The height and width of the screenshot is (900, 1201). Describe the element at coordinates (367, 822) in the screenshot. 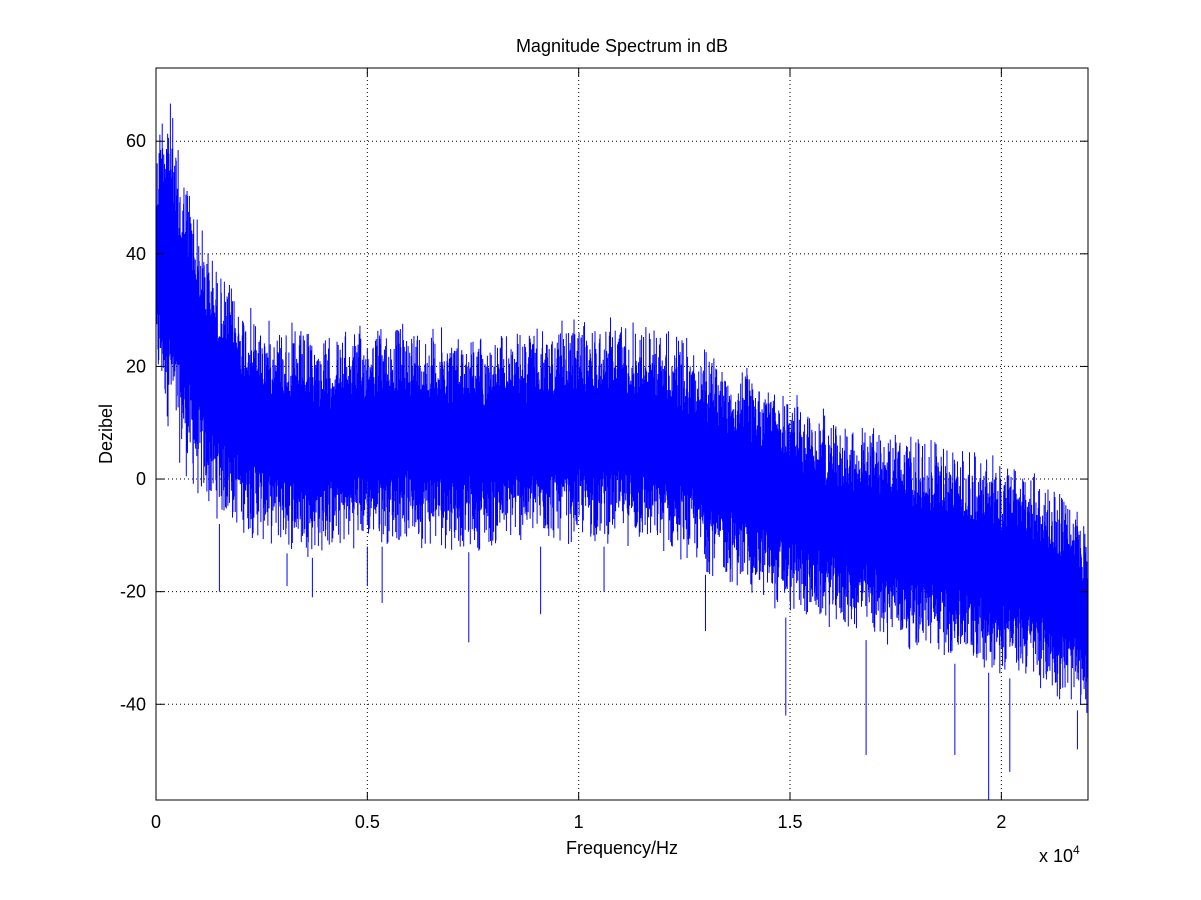

I see `x-tick-label: 0.5` at that location.